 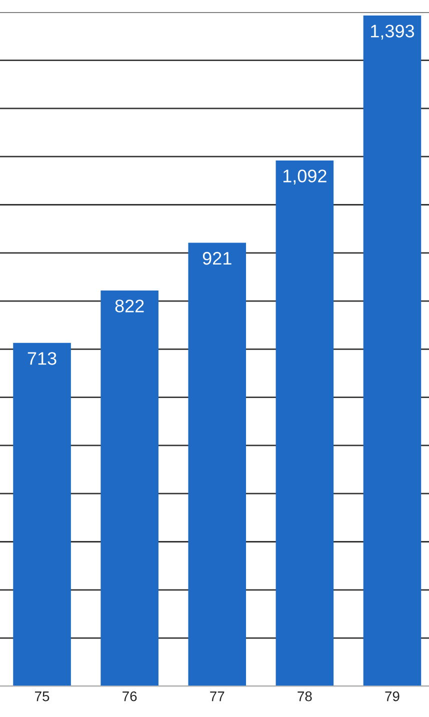 What do you see at coordinates (304, 177) in the screenshot?
I see `data-label: 1,092` at bounding box center [304, 177].